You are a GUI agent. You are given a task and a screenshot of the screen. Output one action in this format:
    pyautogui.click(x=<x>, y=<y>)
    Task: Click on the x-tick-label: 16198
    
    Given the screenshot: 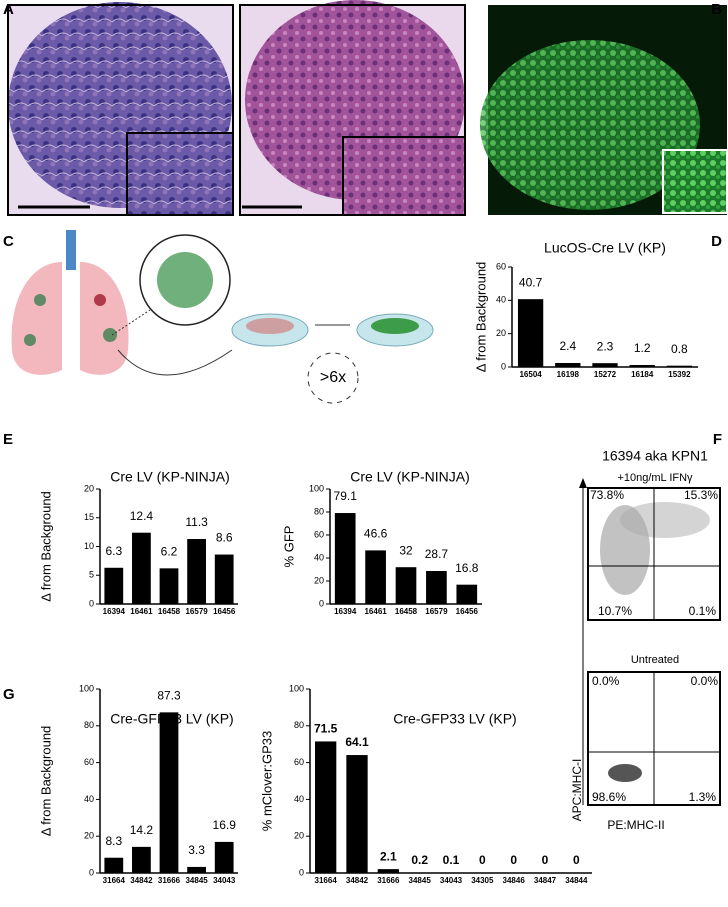 What is the action you would take?
    pyautogui.click(x=568, y=374)
    